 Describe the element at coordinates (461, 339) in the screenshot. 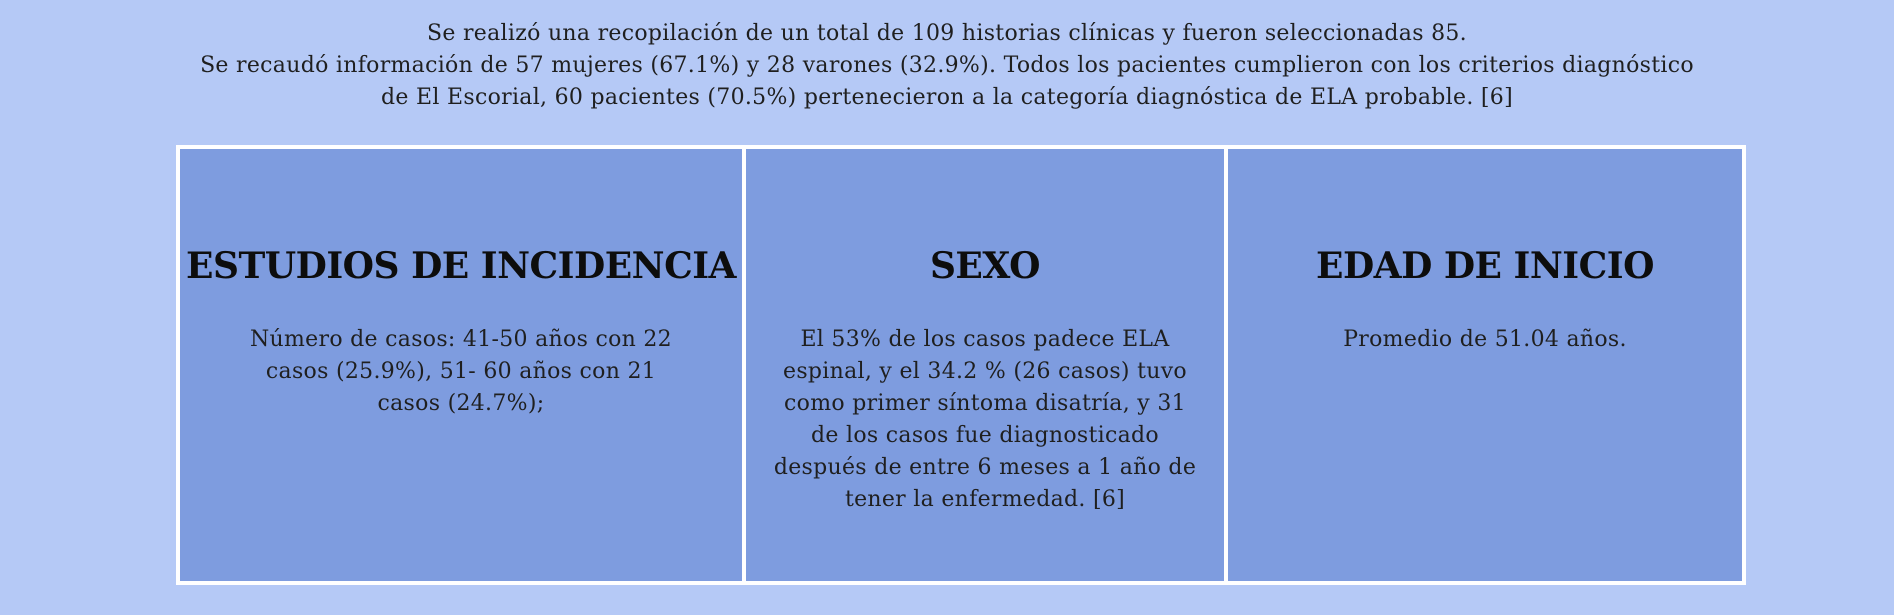

I see `body-line: Número de casos: 41-50 años con 22` at that location.